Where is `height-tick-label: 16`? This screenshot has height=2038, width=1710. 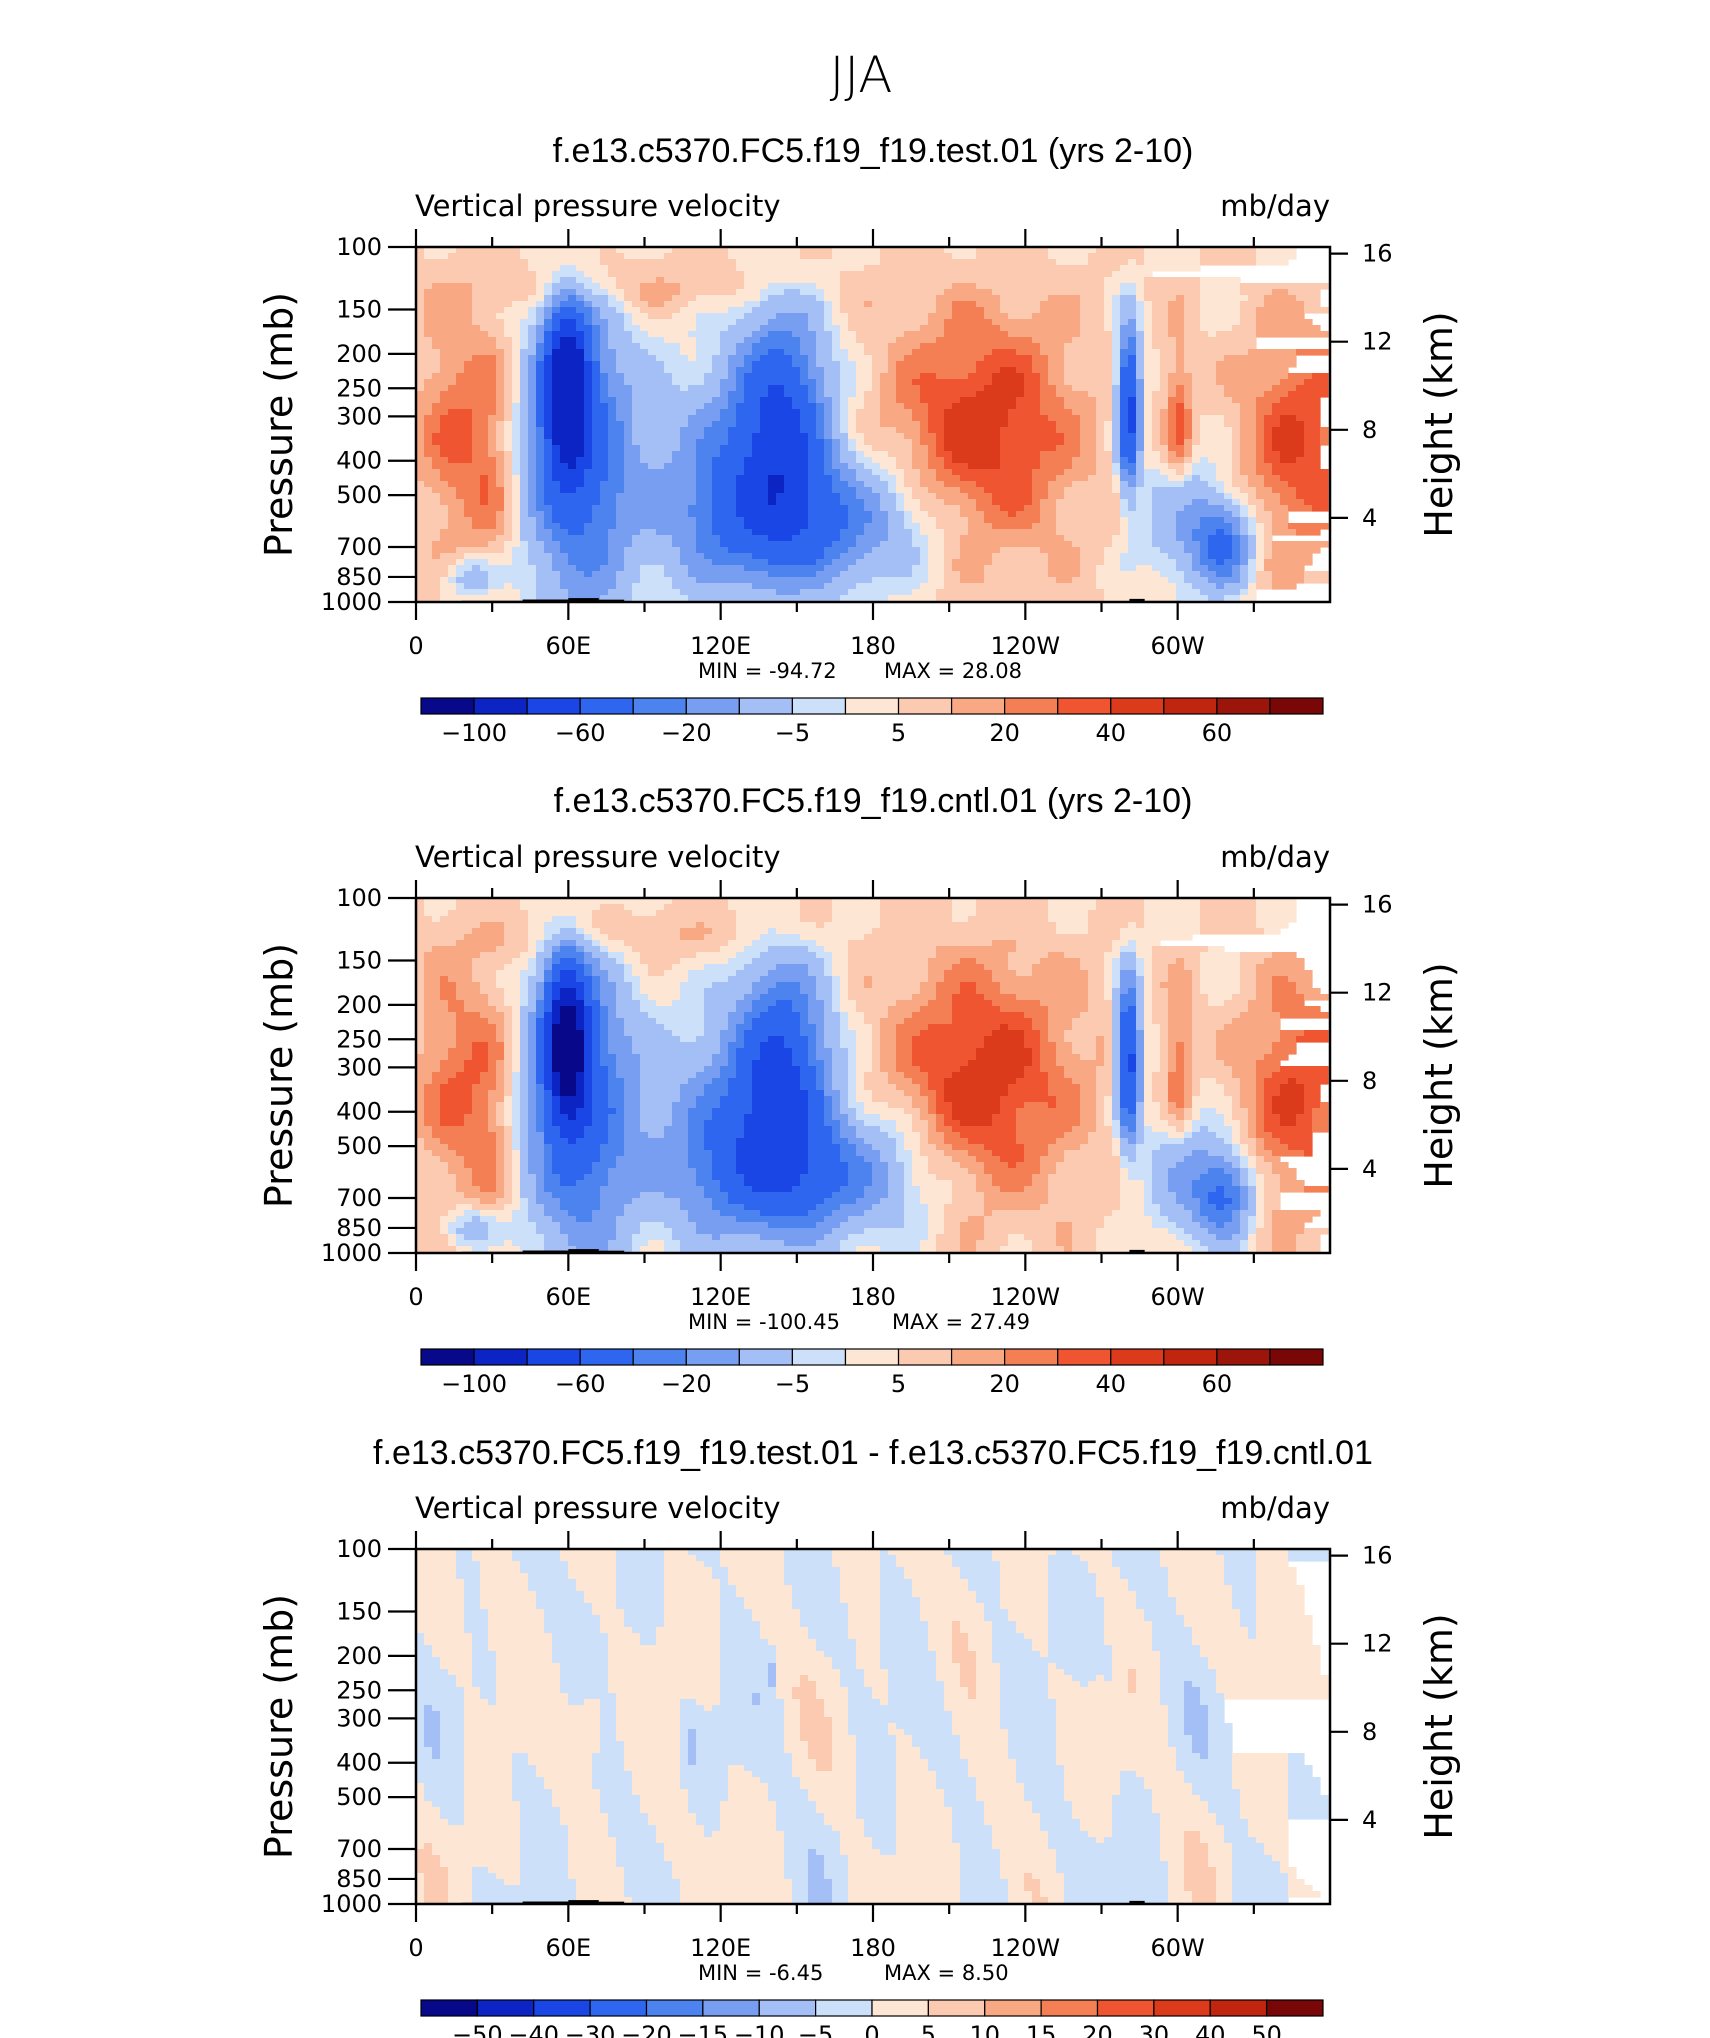
height-tick-label: 16 is located at coordinates (1377, 254).